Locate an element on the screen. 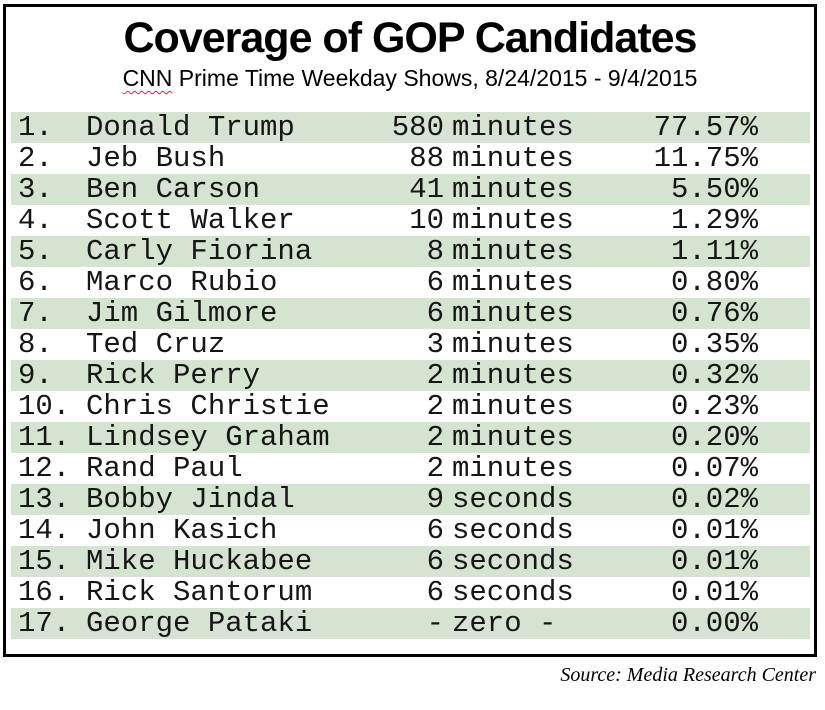 This screenshot has width=825, height=710. candidate-name-cell: Mike Huckabee is located at coordinates (199, 561).